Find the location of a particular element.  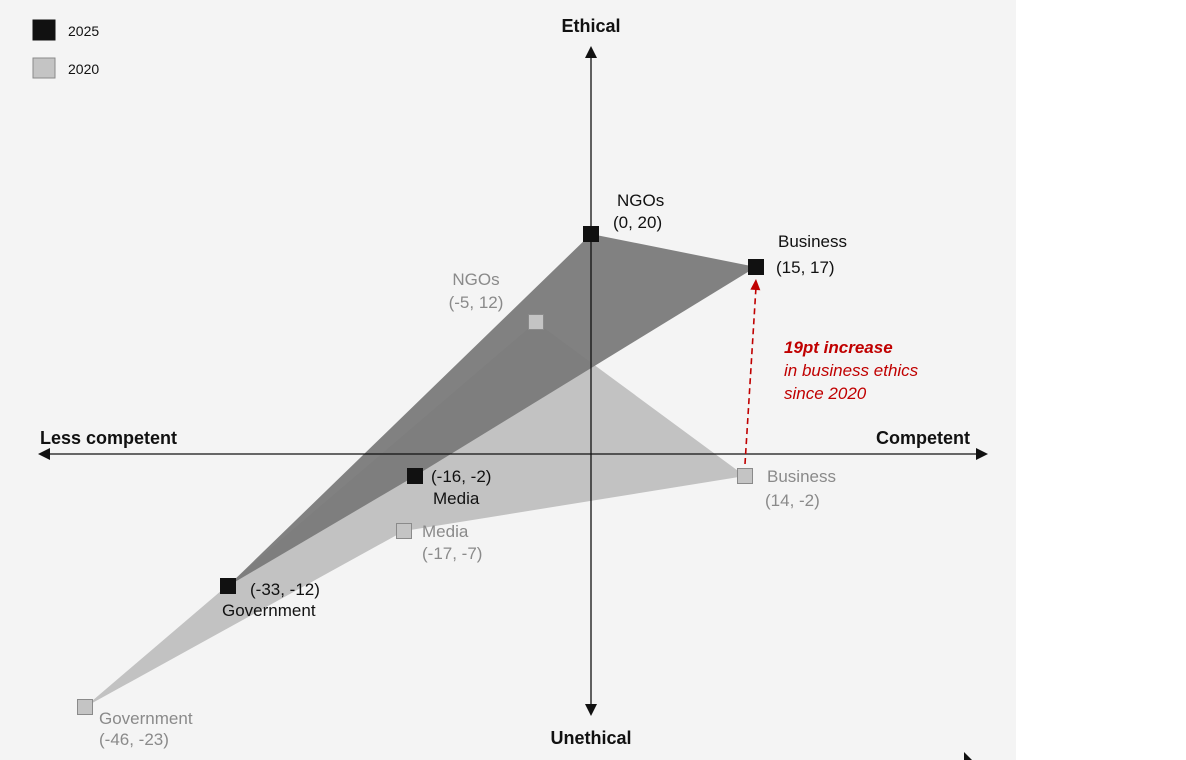

stray-arrow-glyph is located at coordinates (968, 756).